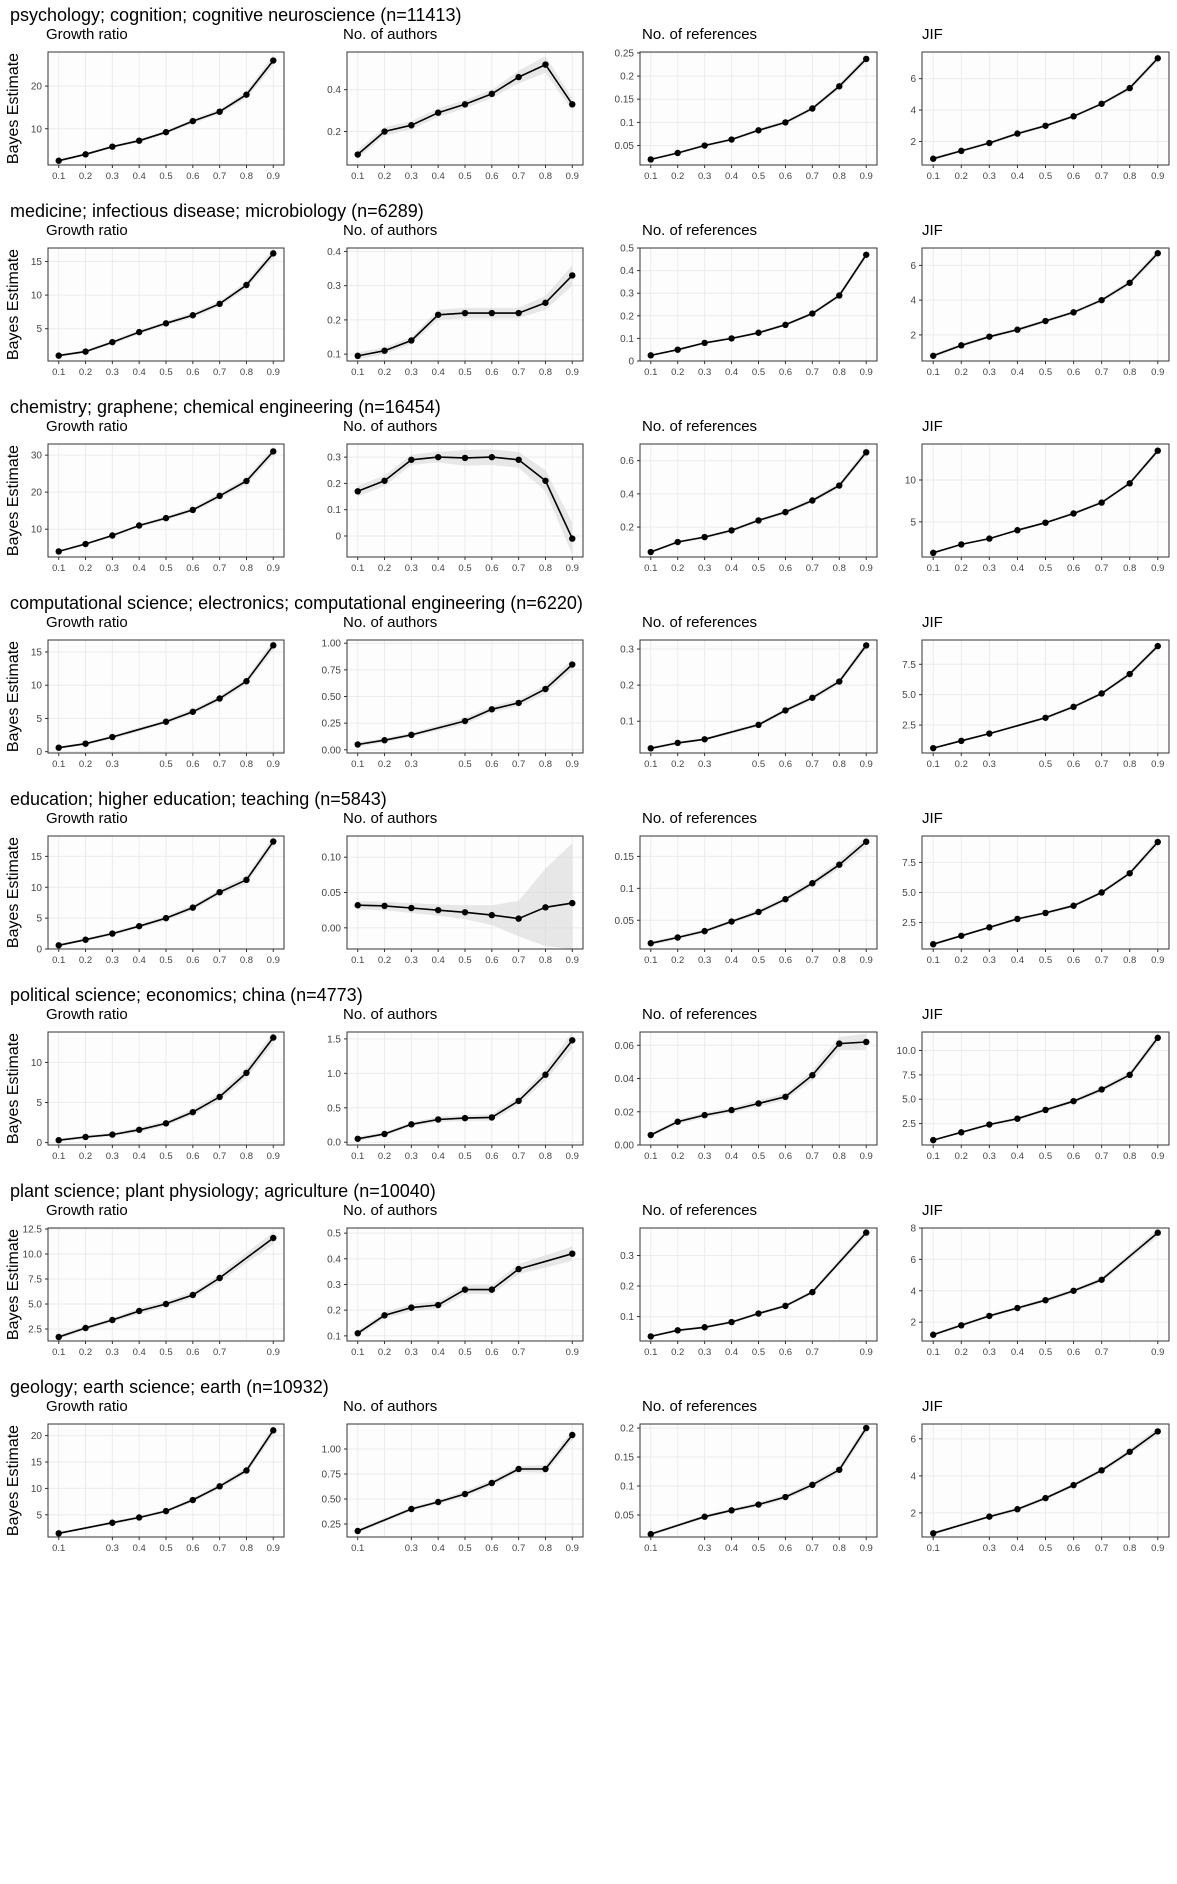 The image size is (1177, 1884). What do you see at coordinates (334, 132) in the screenshot?
I see `y-tick-label: 0.2` at bounding box center [334, 132].